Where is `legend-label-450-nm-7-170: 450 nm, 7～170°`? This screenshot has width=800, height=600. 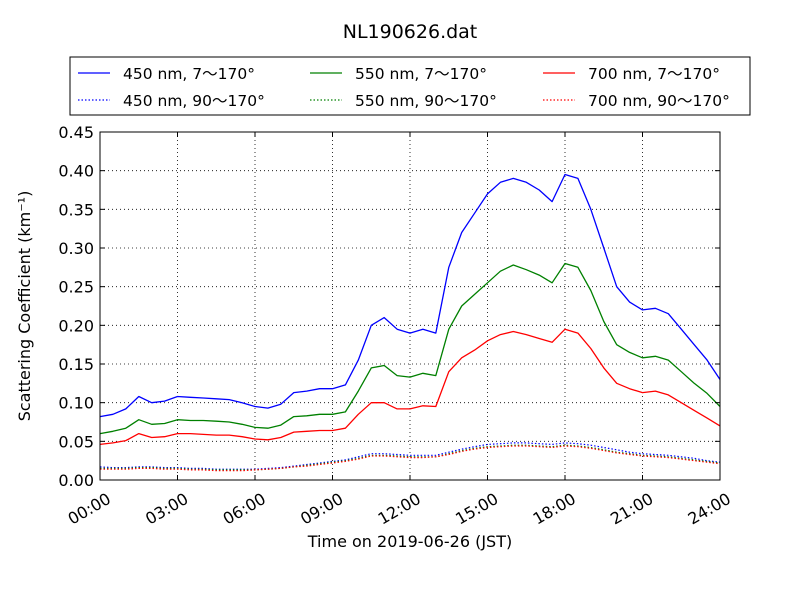 legend-label-450-nm-7-170: 450 nm, 7～170° is located at coordinates (189, 74).